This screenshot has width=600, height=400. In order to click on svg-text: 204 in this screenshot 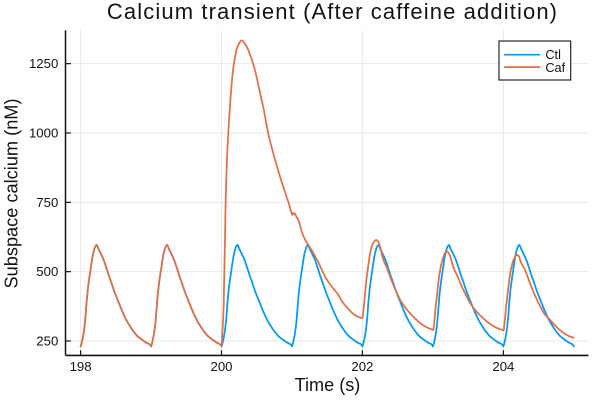, I will do `click(503, 366)`.